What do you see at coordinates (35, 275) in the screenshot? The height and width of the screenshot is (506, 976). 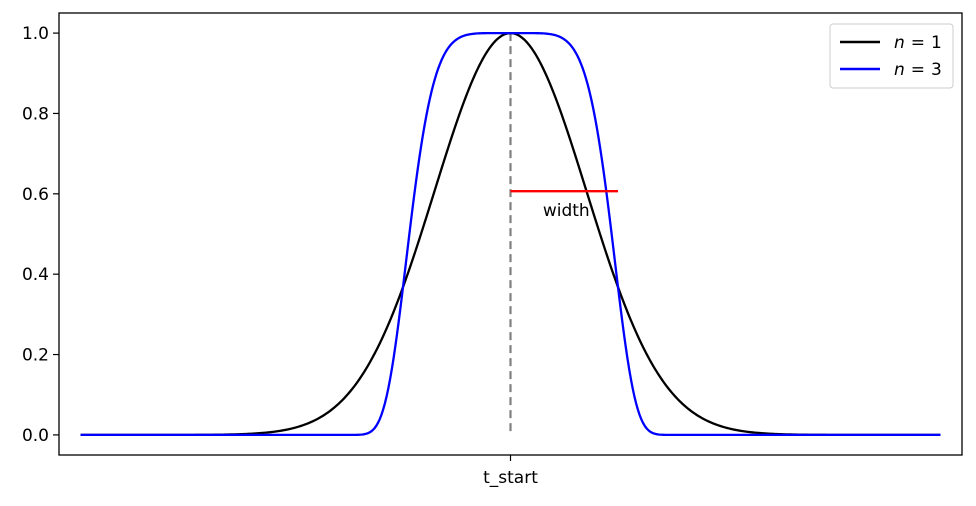 I see `ytick-label: 0.4` at bounding box center [35, 275].